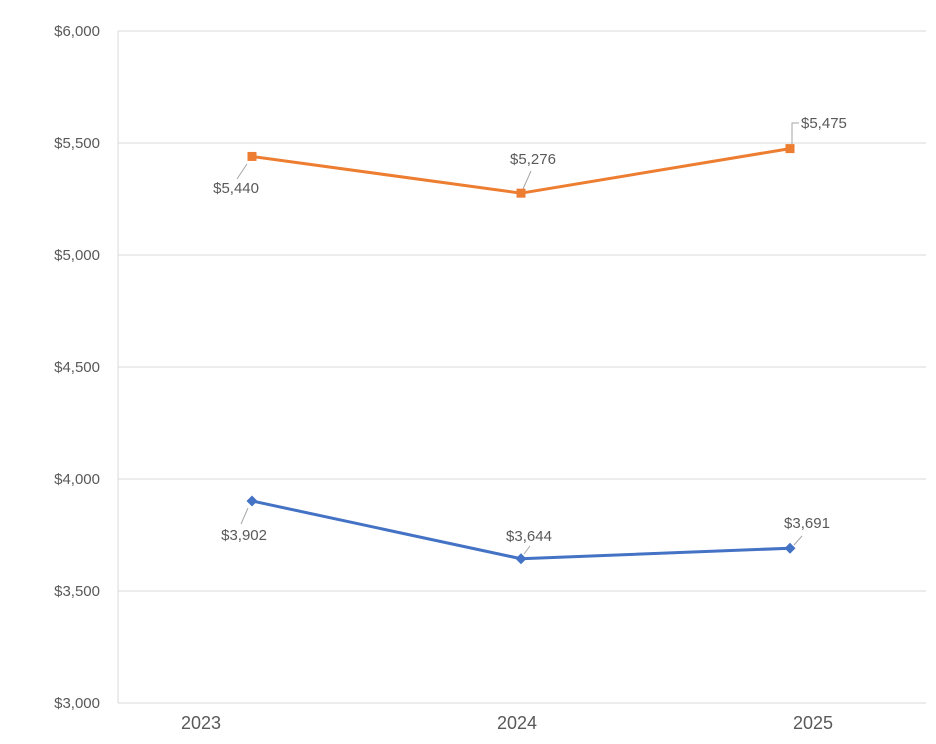 The image size is (936, 744). Describe the element at coordinates (244, 535) in the screenshot. I see `data-label: $3,902` at that location.